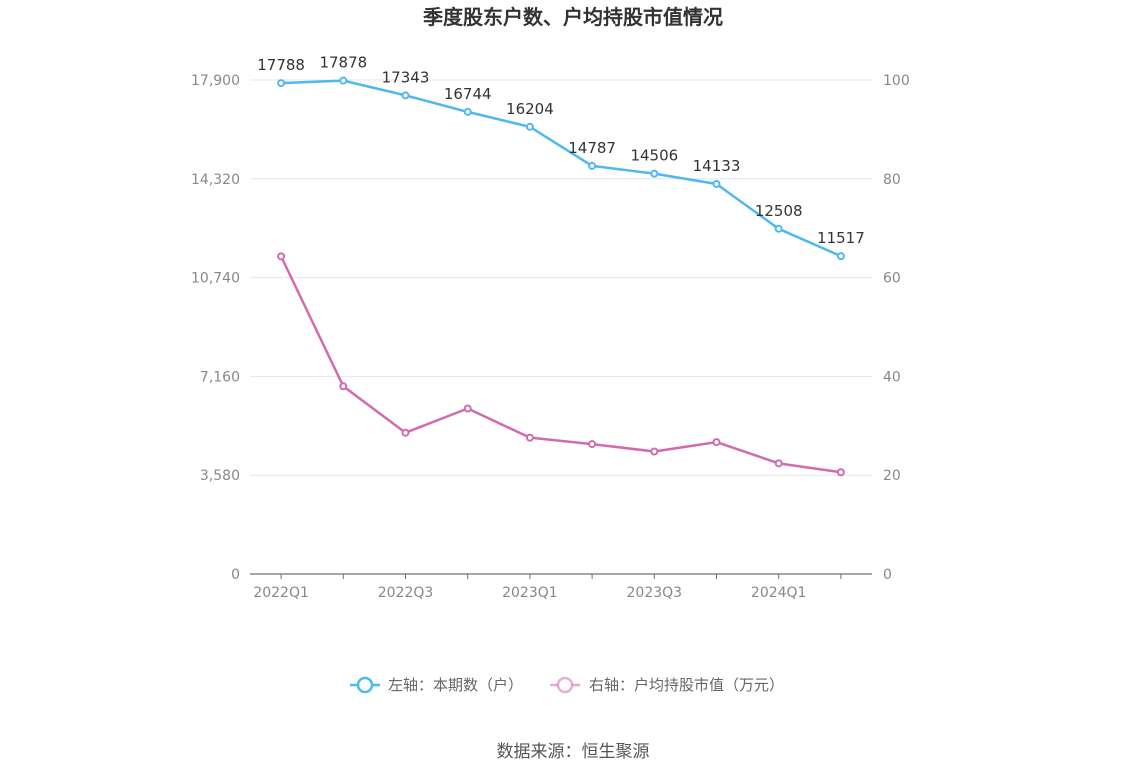 The width and height of the screenshot is (1147, 776). I want to click on right-tick-label: 20, so click(892, 476).